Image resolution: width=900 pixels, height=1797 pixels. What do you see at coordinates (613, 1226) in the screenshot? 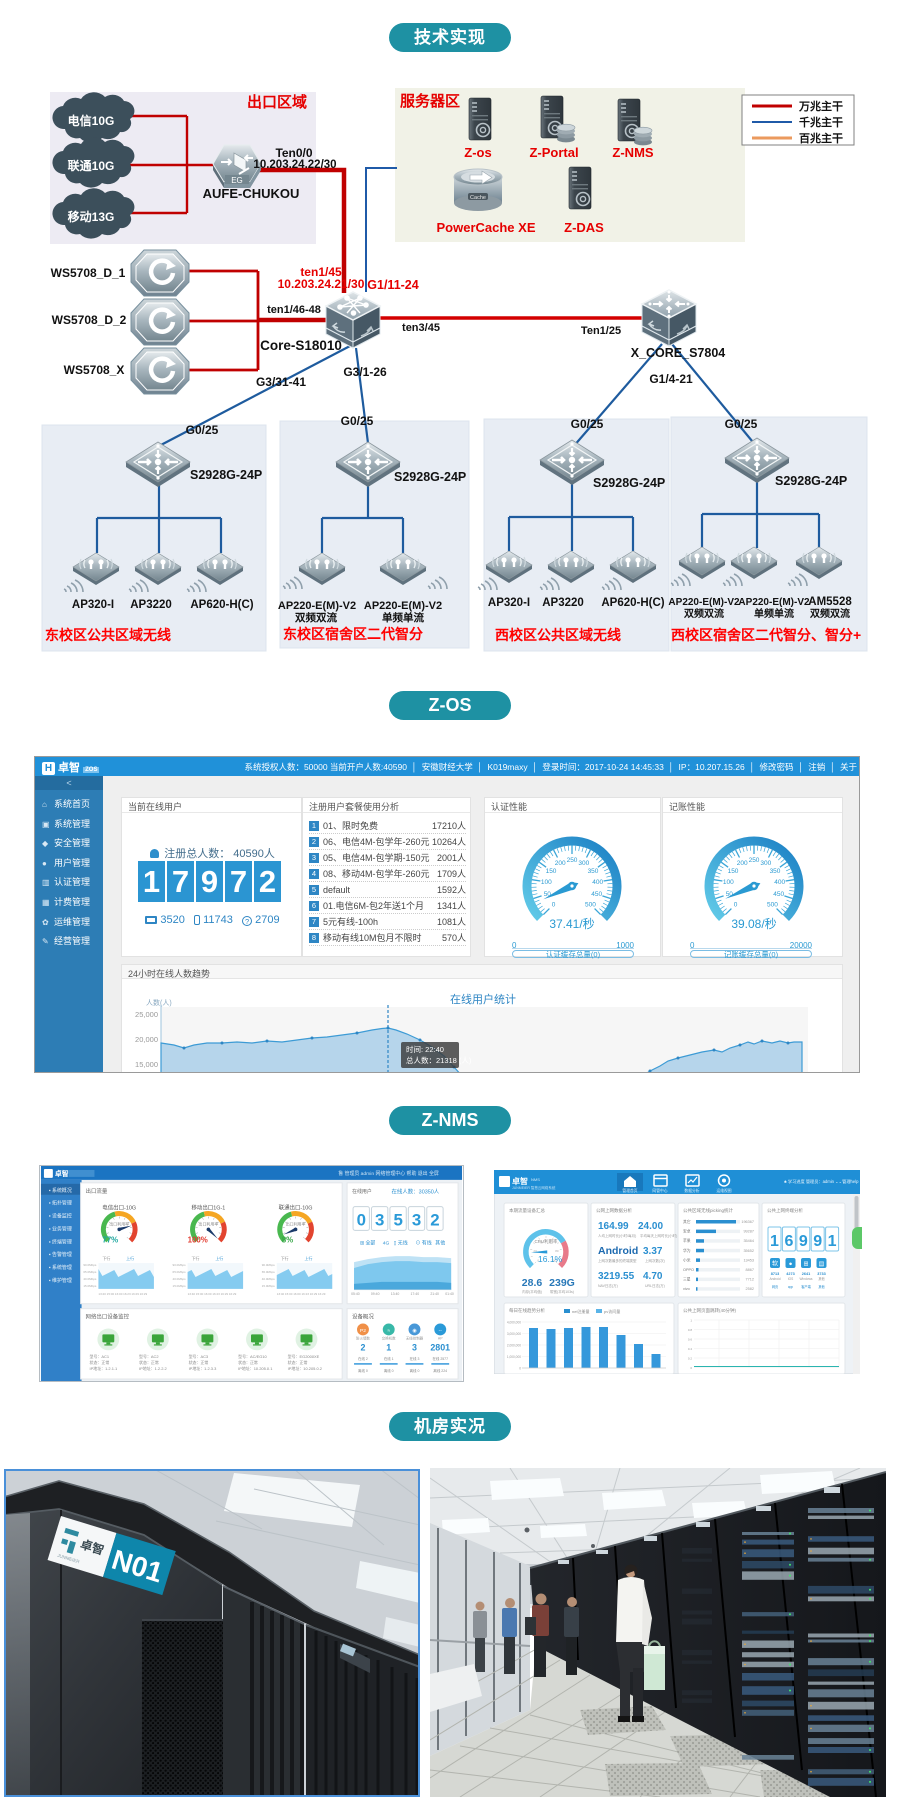
I see `svg-text: 164.99` at bounding box center [613, 1226].